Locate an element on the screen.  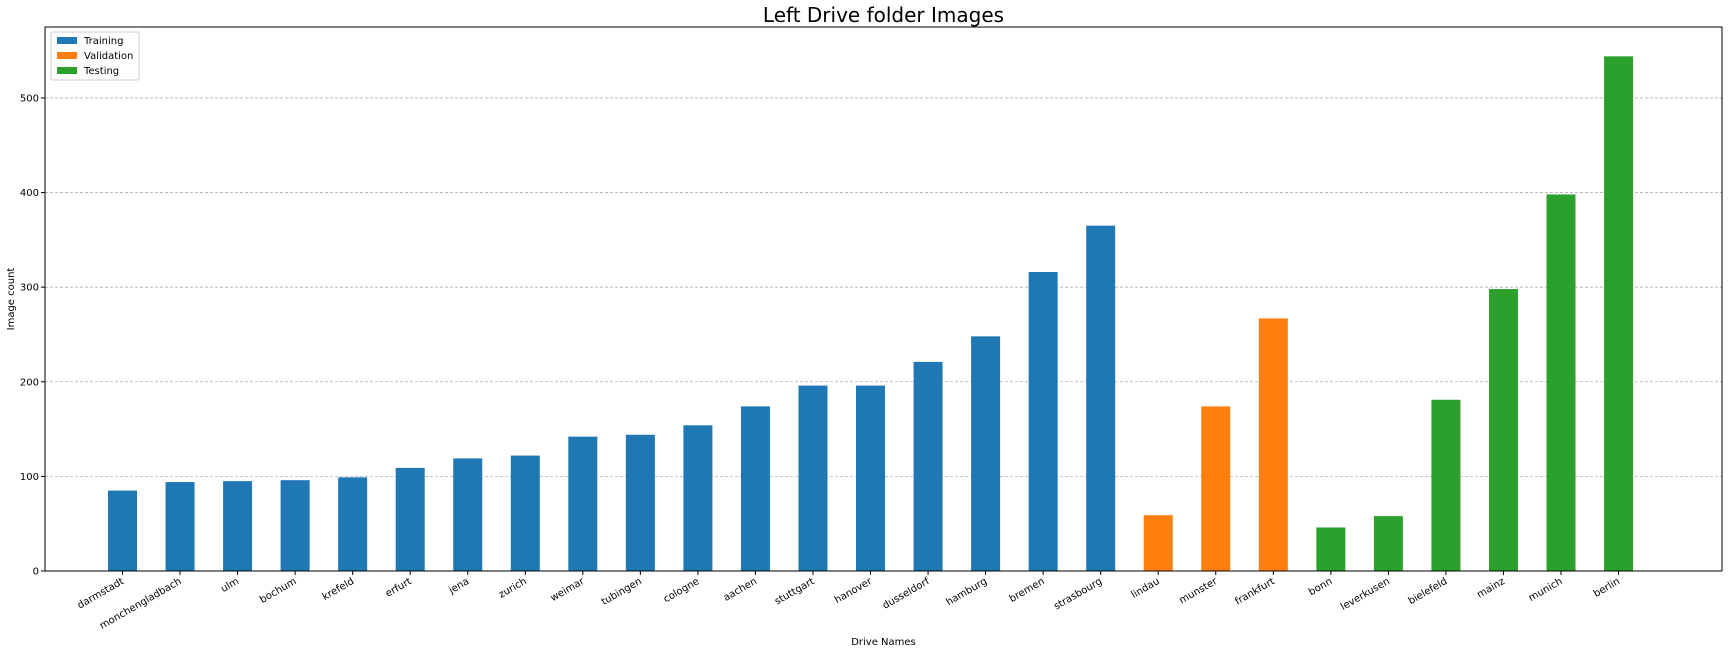
x-tick-label: aachen is located at coordinates (740, 590).